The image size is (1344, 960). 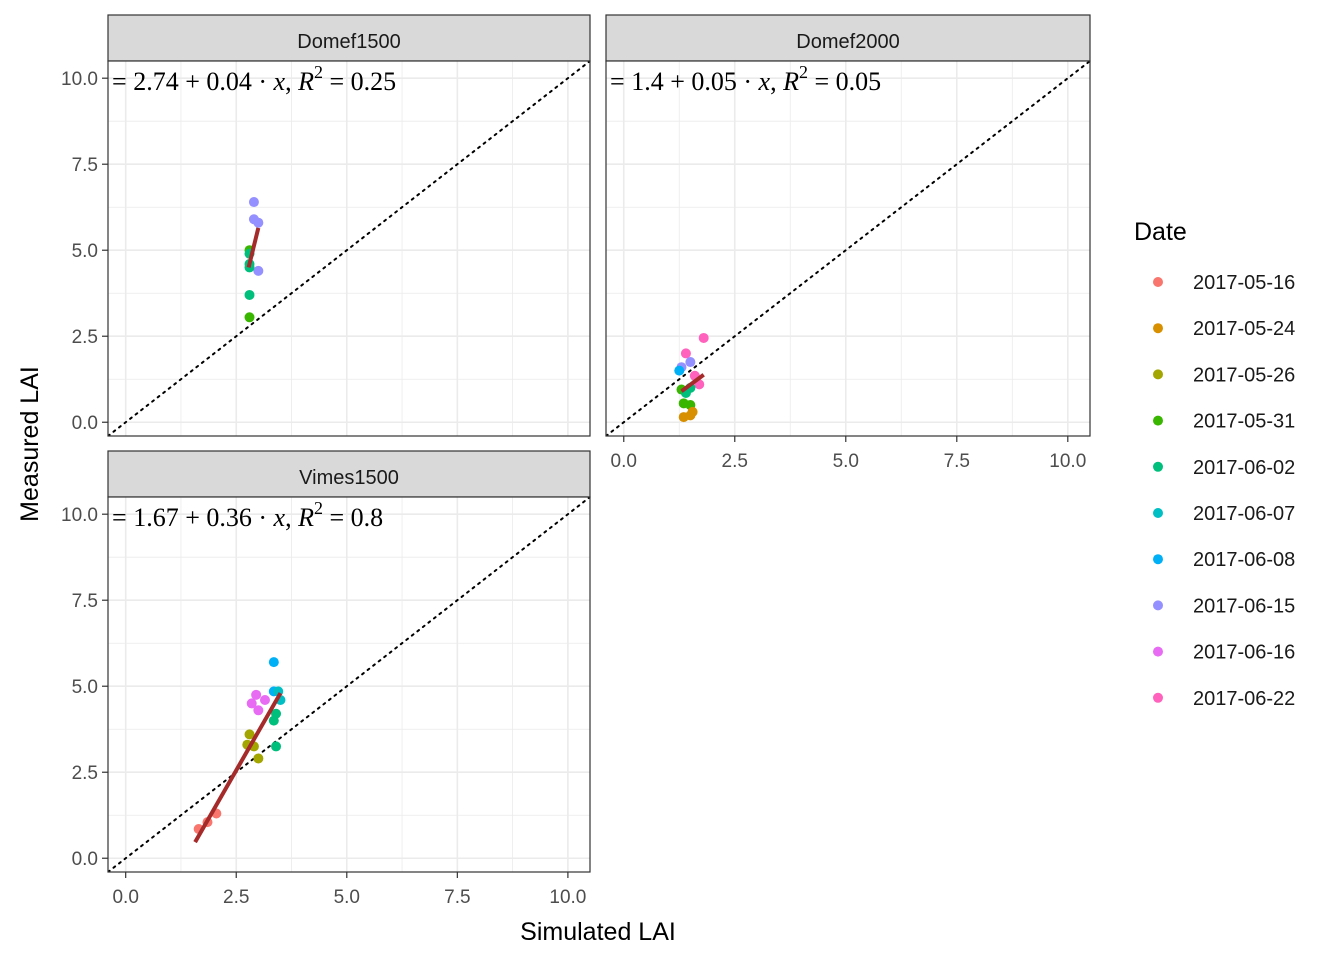 I want to click on legend-title: Date, so click(x=1160, y=232).